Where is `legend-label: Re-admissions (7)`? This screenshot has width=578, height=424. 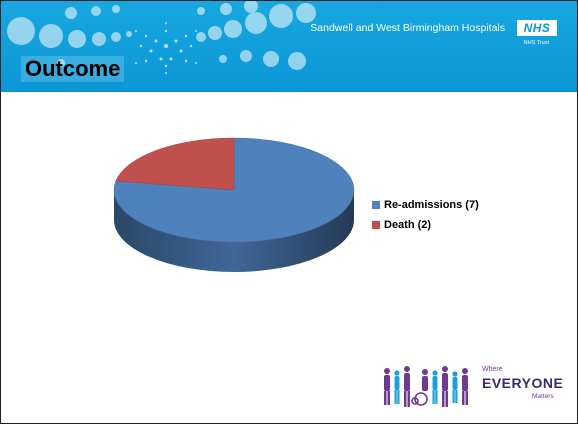
legend-label: Re-admissions (7) is located at coordinates (431, 205).